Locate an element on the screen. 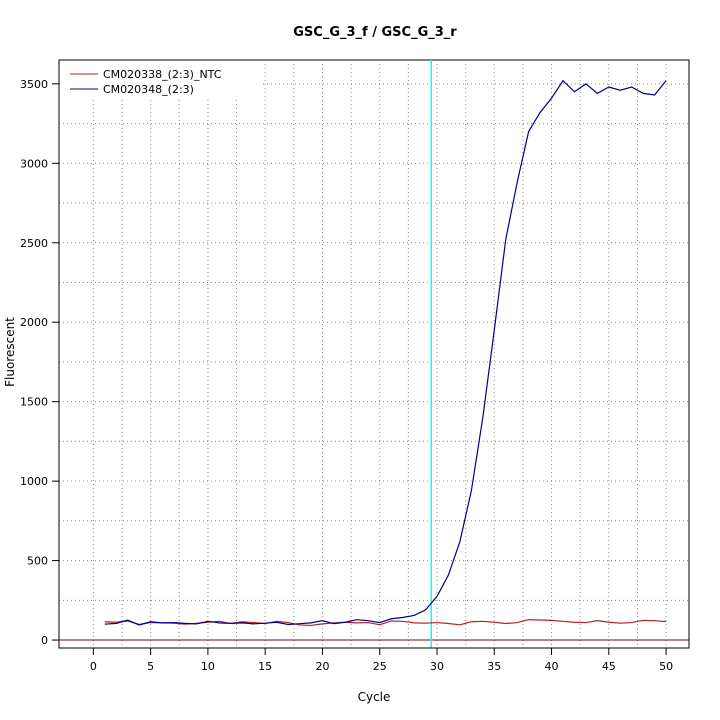 The image size is (720, 720). x-tick-label: 10 is located at coordinates (208, 666).